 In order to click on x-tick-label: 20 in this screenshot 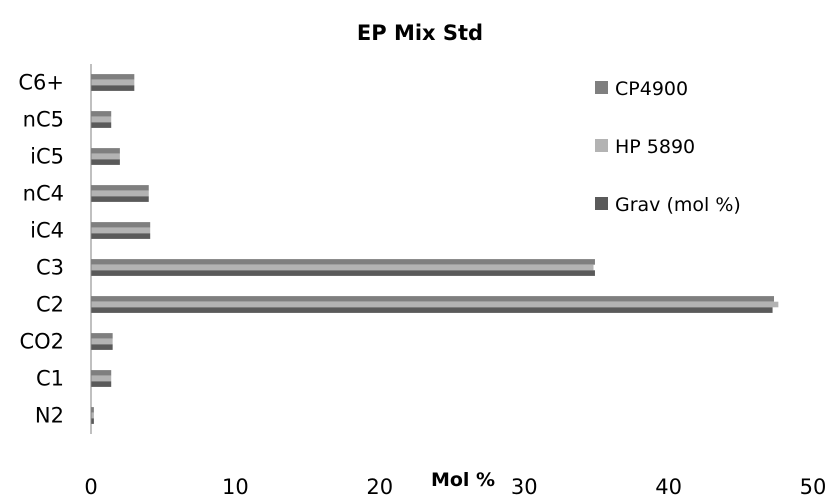, I will do `click(379, 487)`.